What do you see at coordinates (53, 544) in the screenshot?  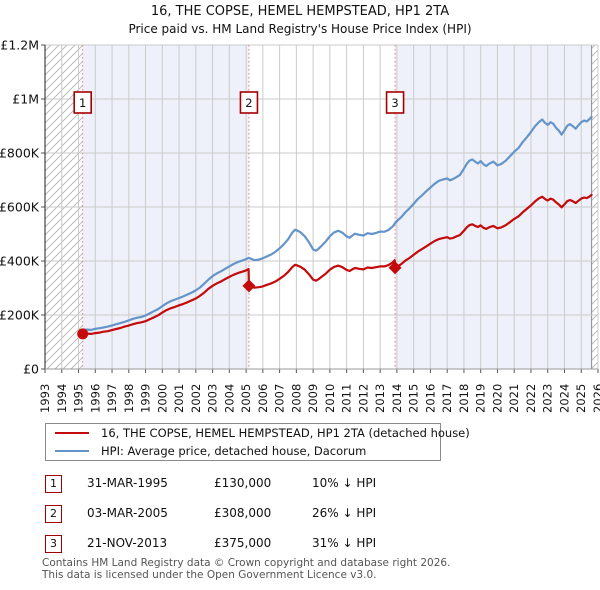 I see `sale-number-badge-3: 3` at bounding box center [53, 544].